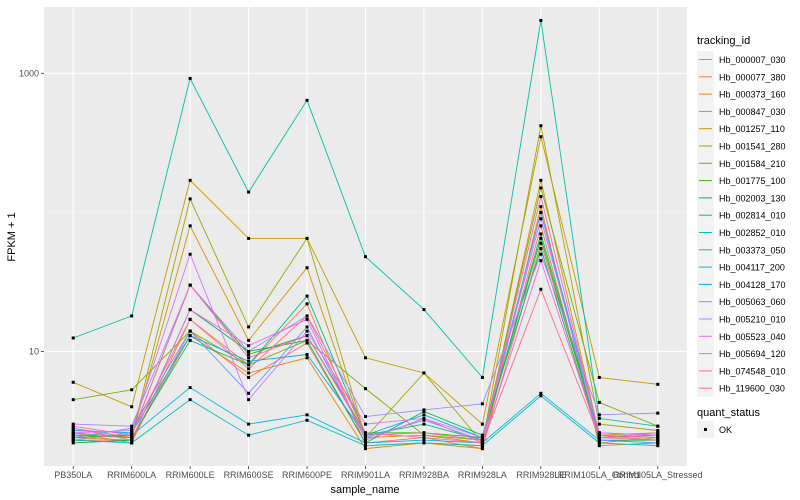 Image resolution: width=800 pixels, height=500 pixels. Describe the element at coordinates (723, 41) in the screenshot. I see `legend-title: tracking_id` at that location.